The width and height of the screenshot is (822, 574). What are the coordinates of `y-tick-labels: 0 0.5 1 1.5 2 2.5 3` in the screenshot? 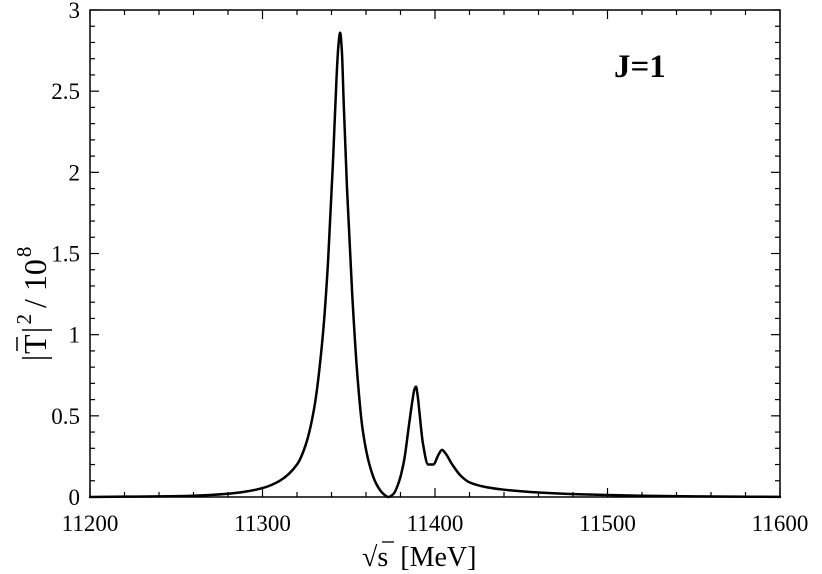 It's located at (65, 255).